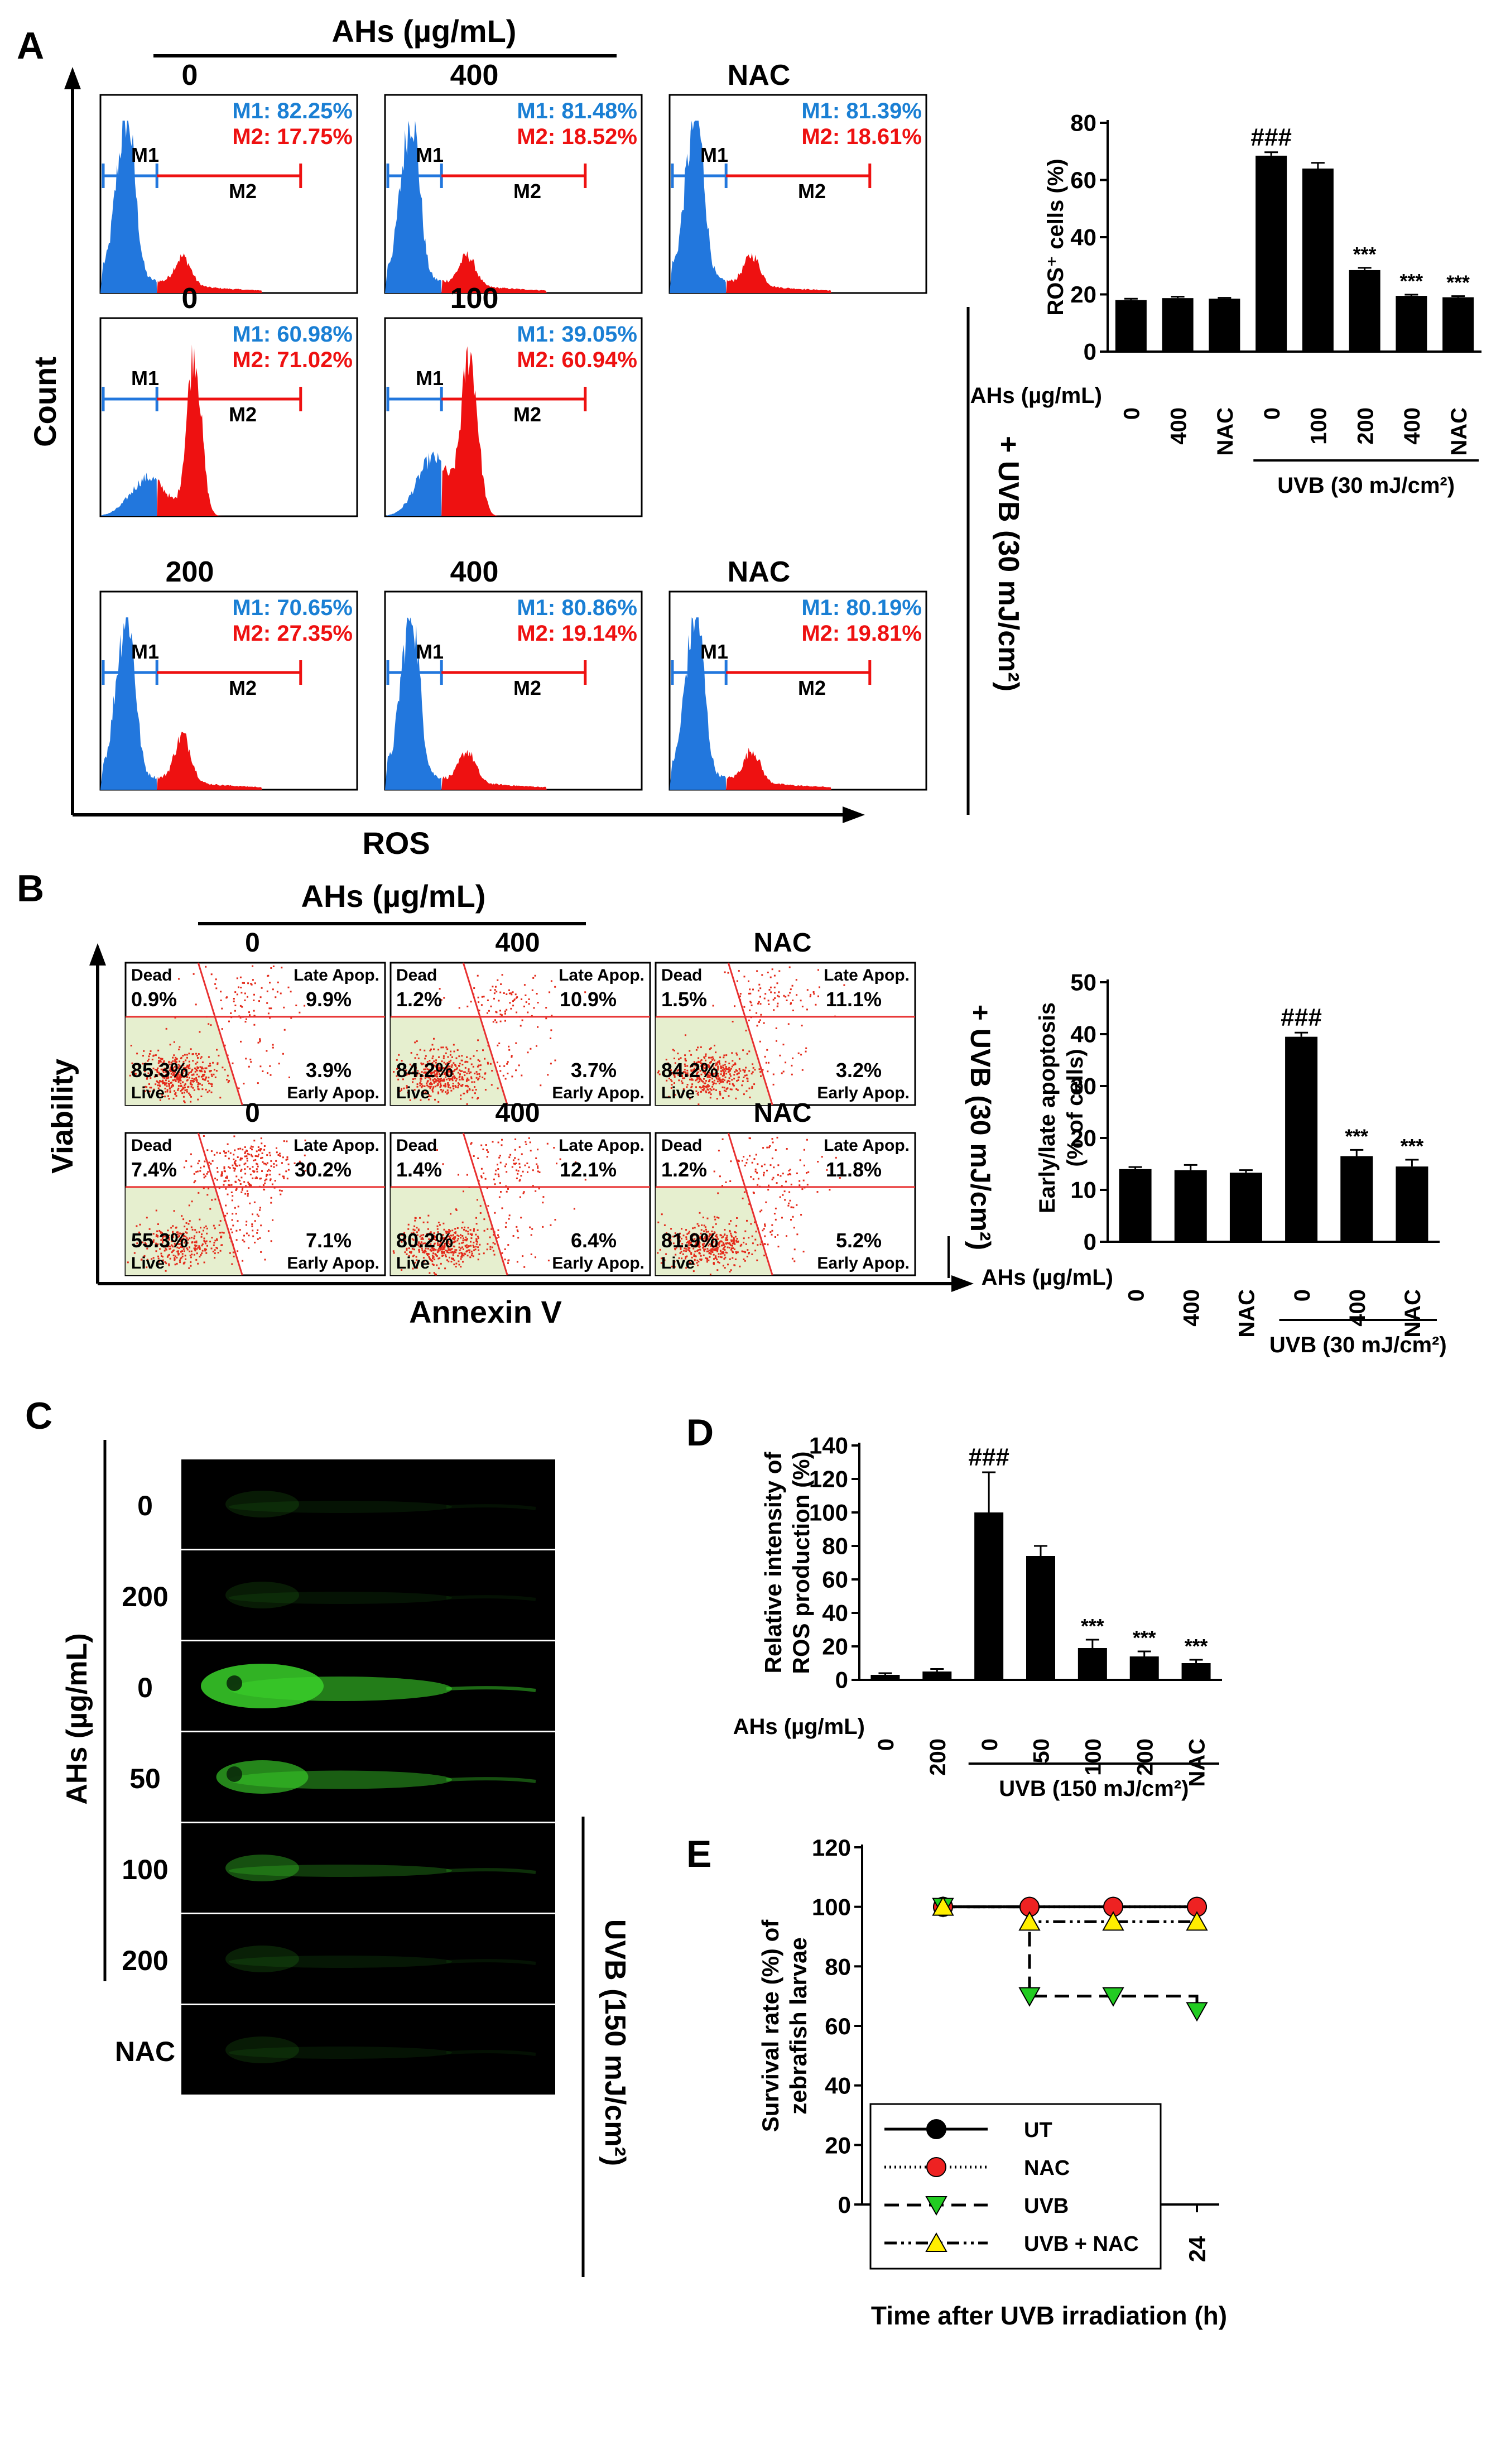  I want to click on ros-histogram-m2-area, so click(209, 430).